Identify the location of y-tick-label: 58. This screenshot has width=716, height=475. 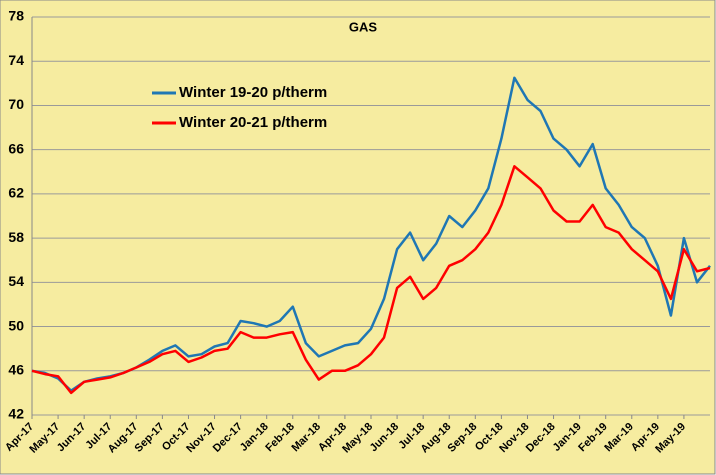
(16, 237).